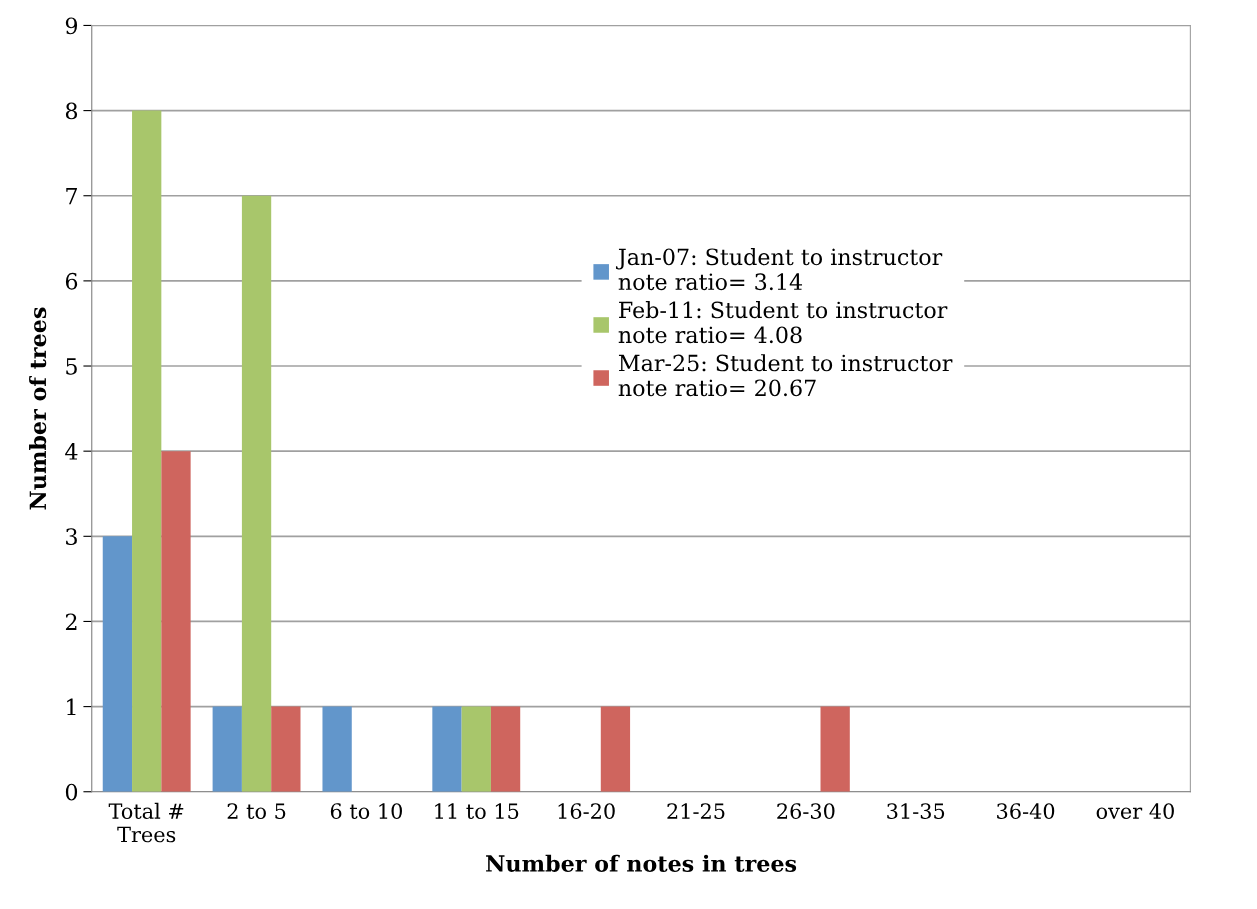  I want to click on y-tick-label: 6, so click(71, 281).